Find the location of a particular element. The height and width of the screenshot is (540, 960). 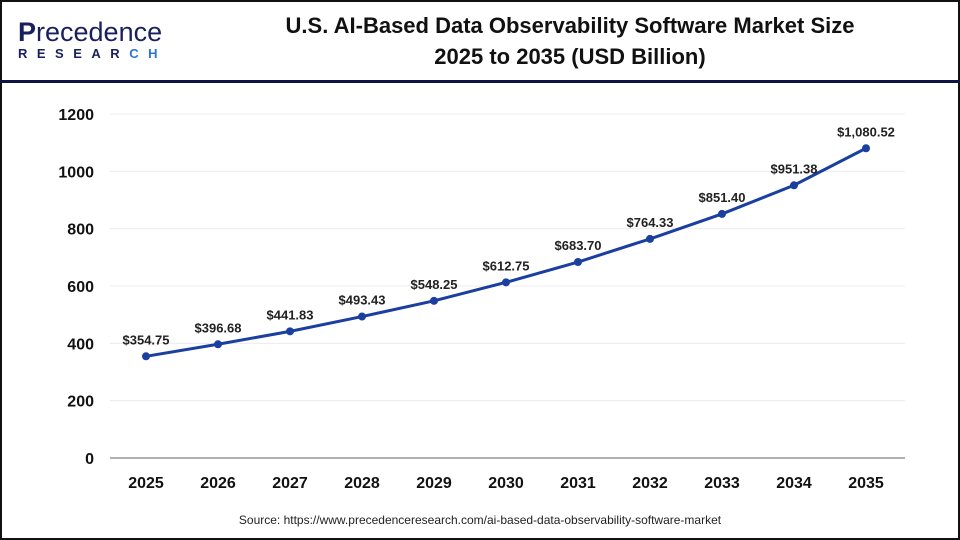

precedence-research-logo: Precedence RESEARCH is located at coordinates (92, 39).